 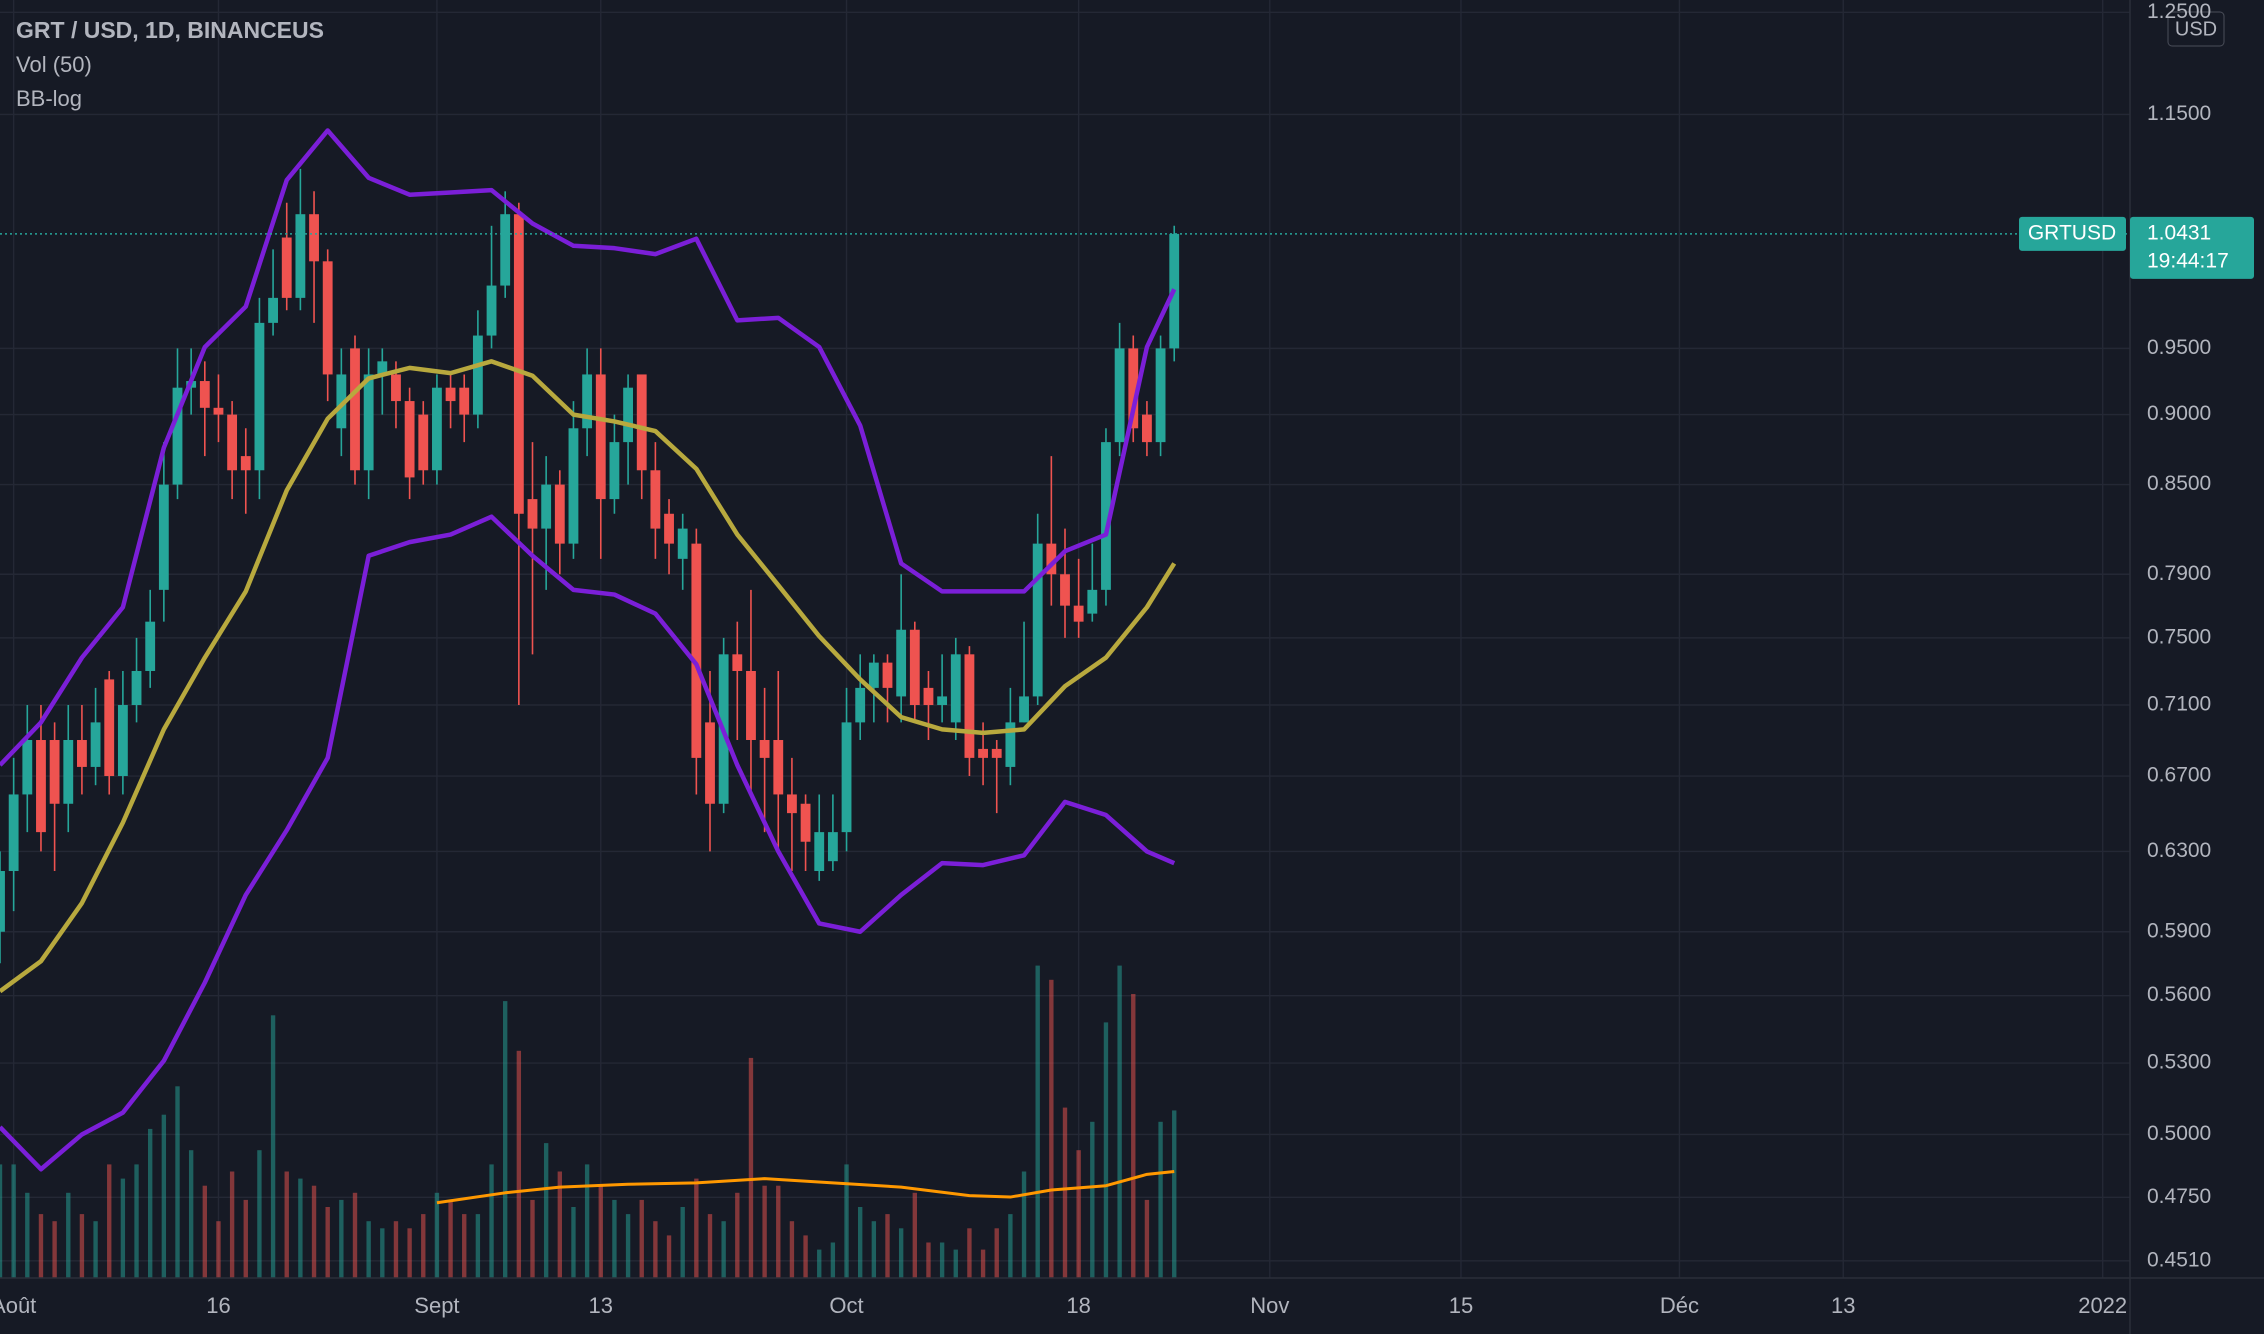 I want to click on y-tick-label: 0.4750, so click(x=2179, y=1196).